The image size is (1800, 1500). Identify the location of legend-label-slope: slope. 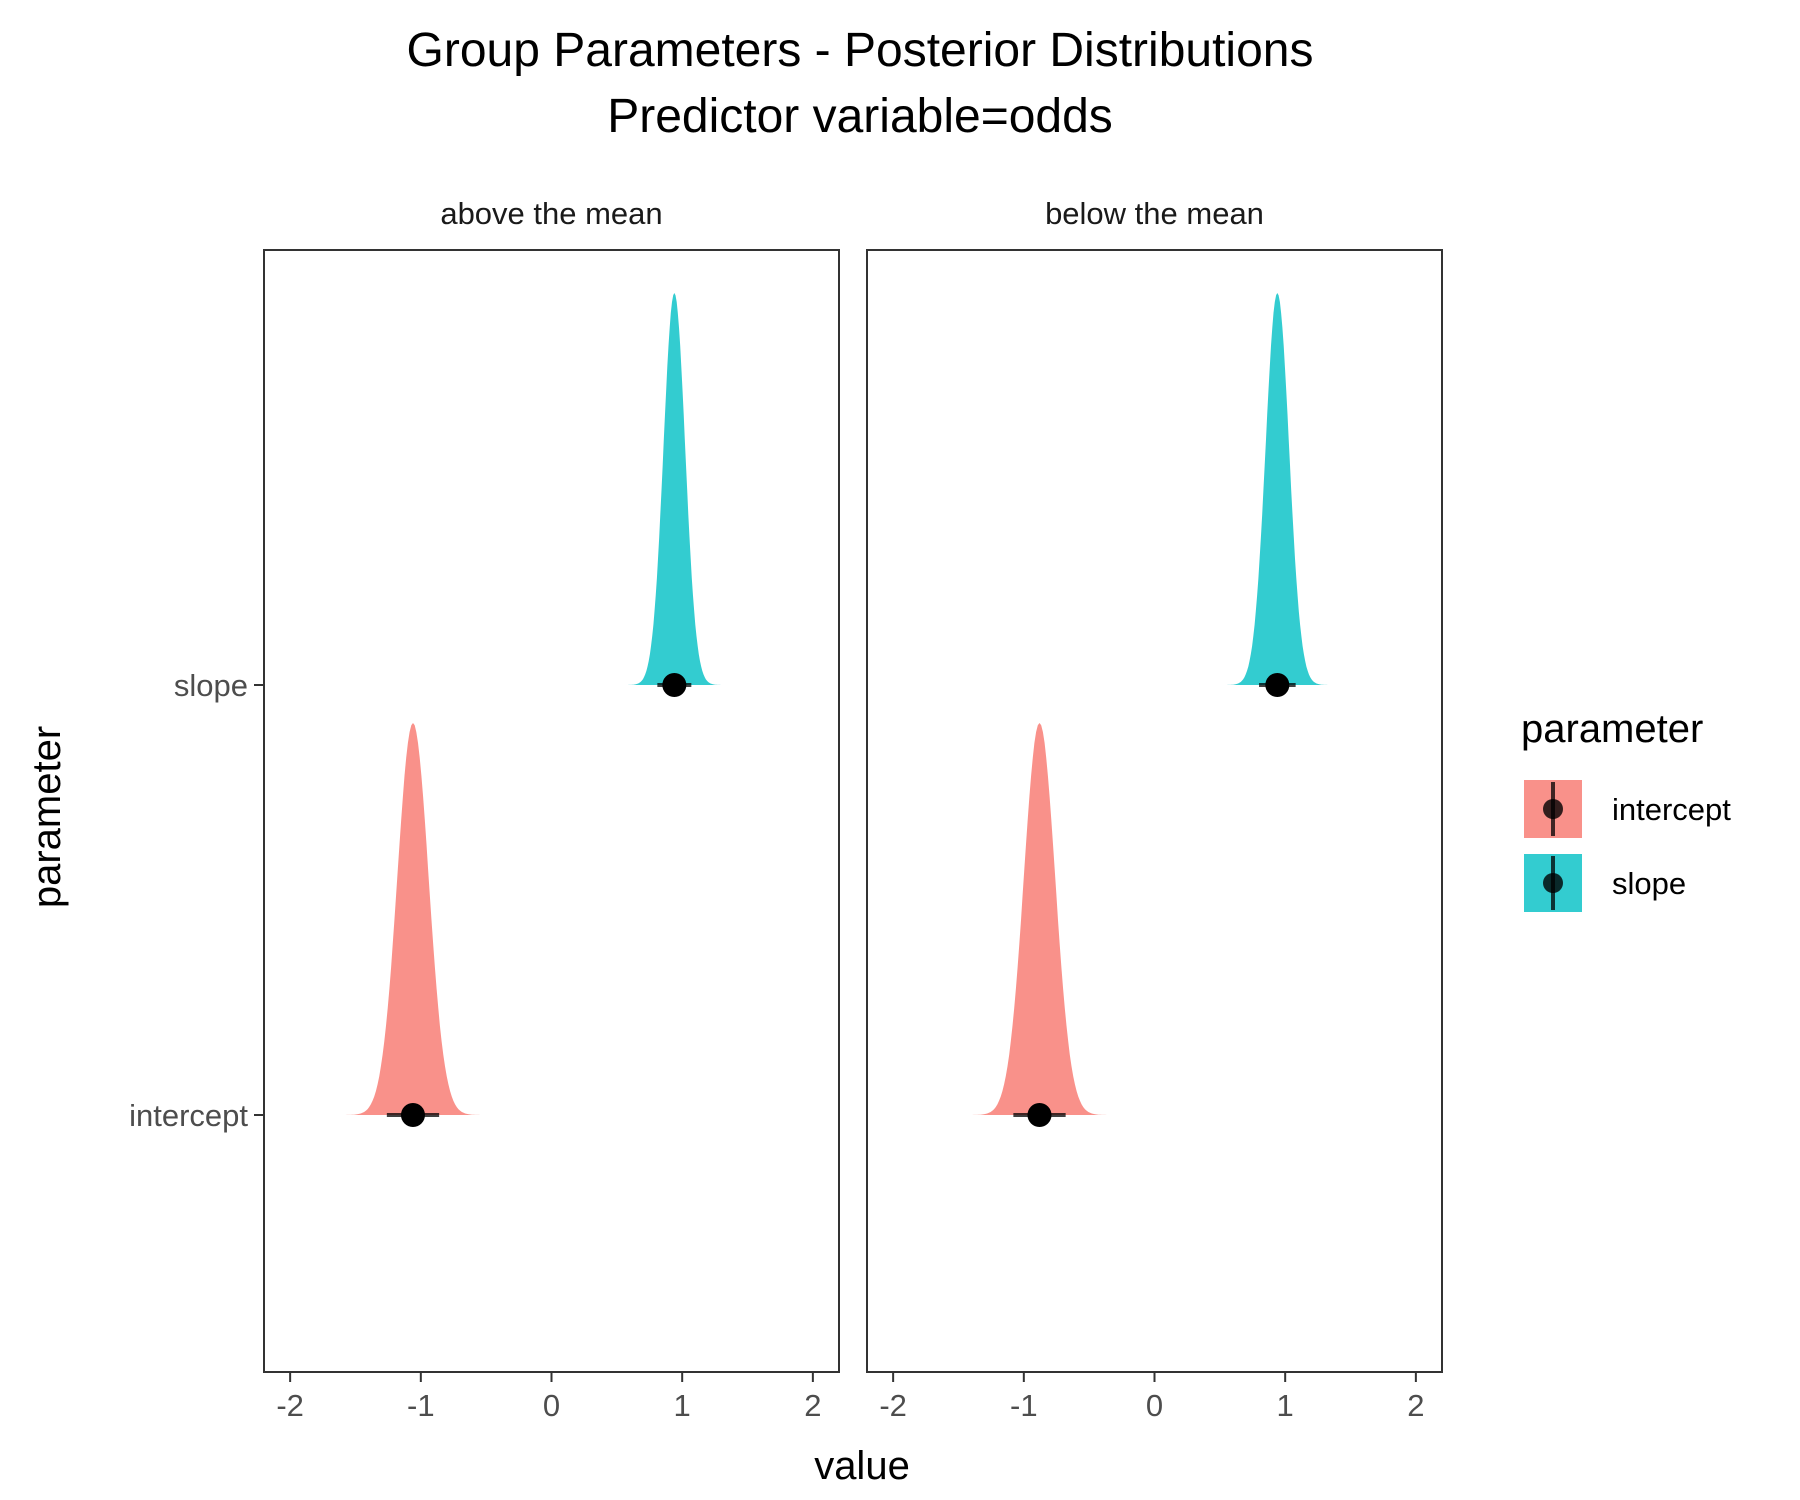
(1649, 883).